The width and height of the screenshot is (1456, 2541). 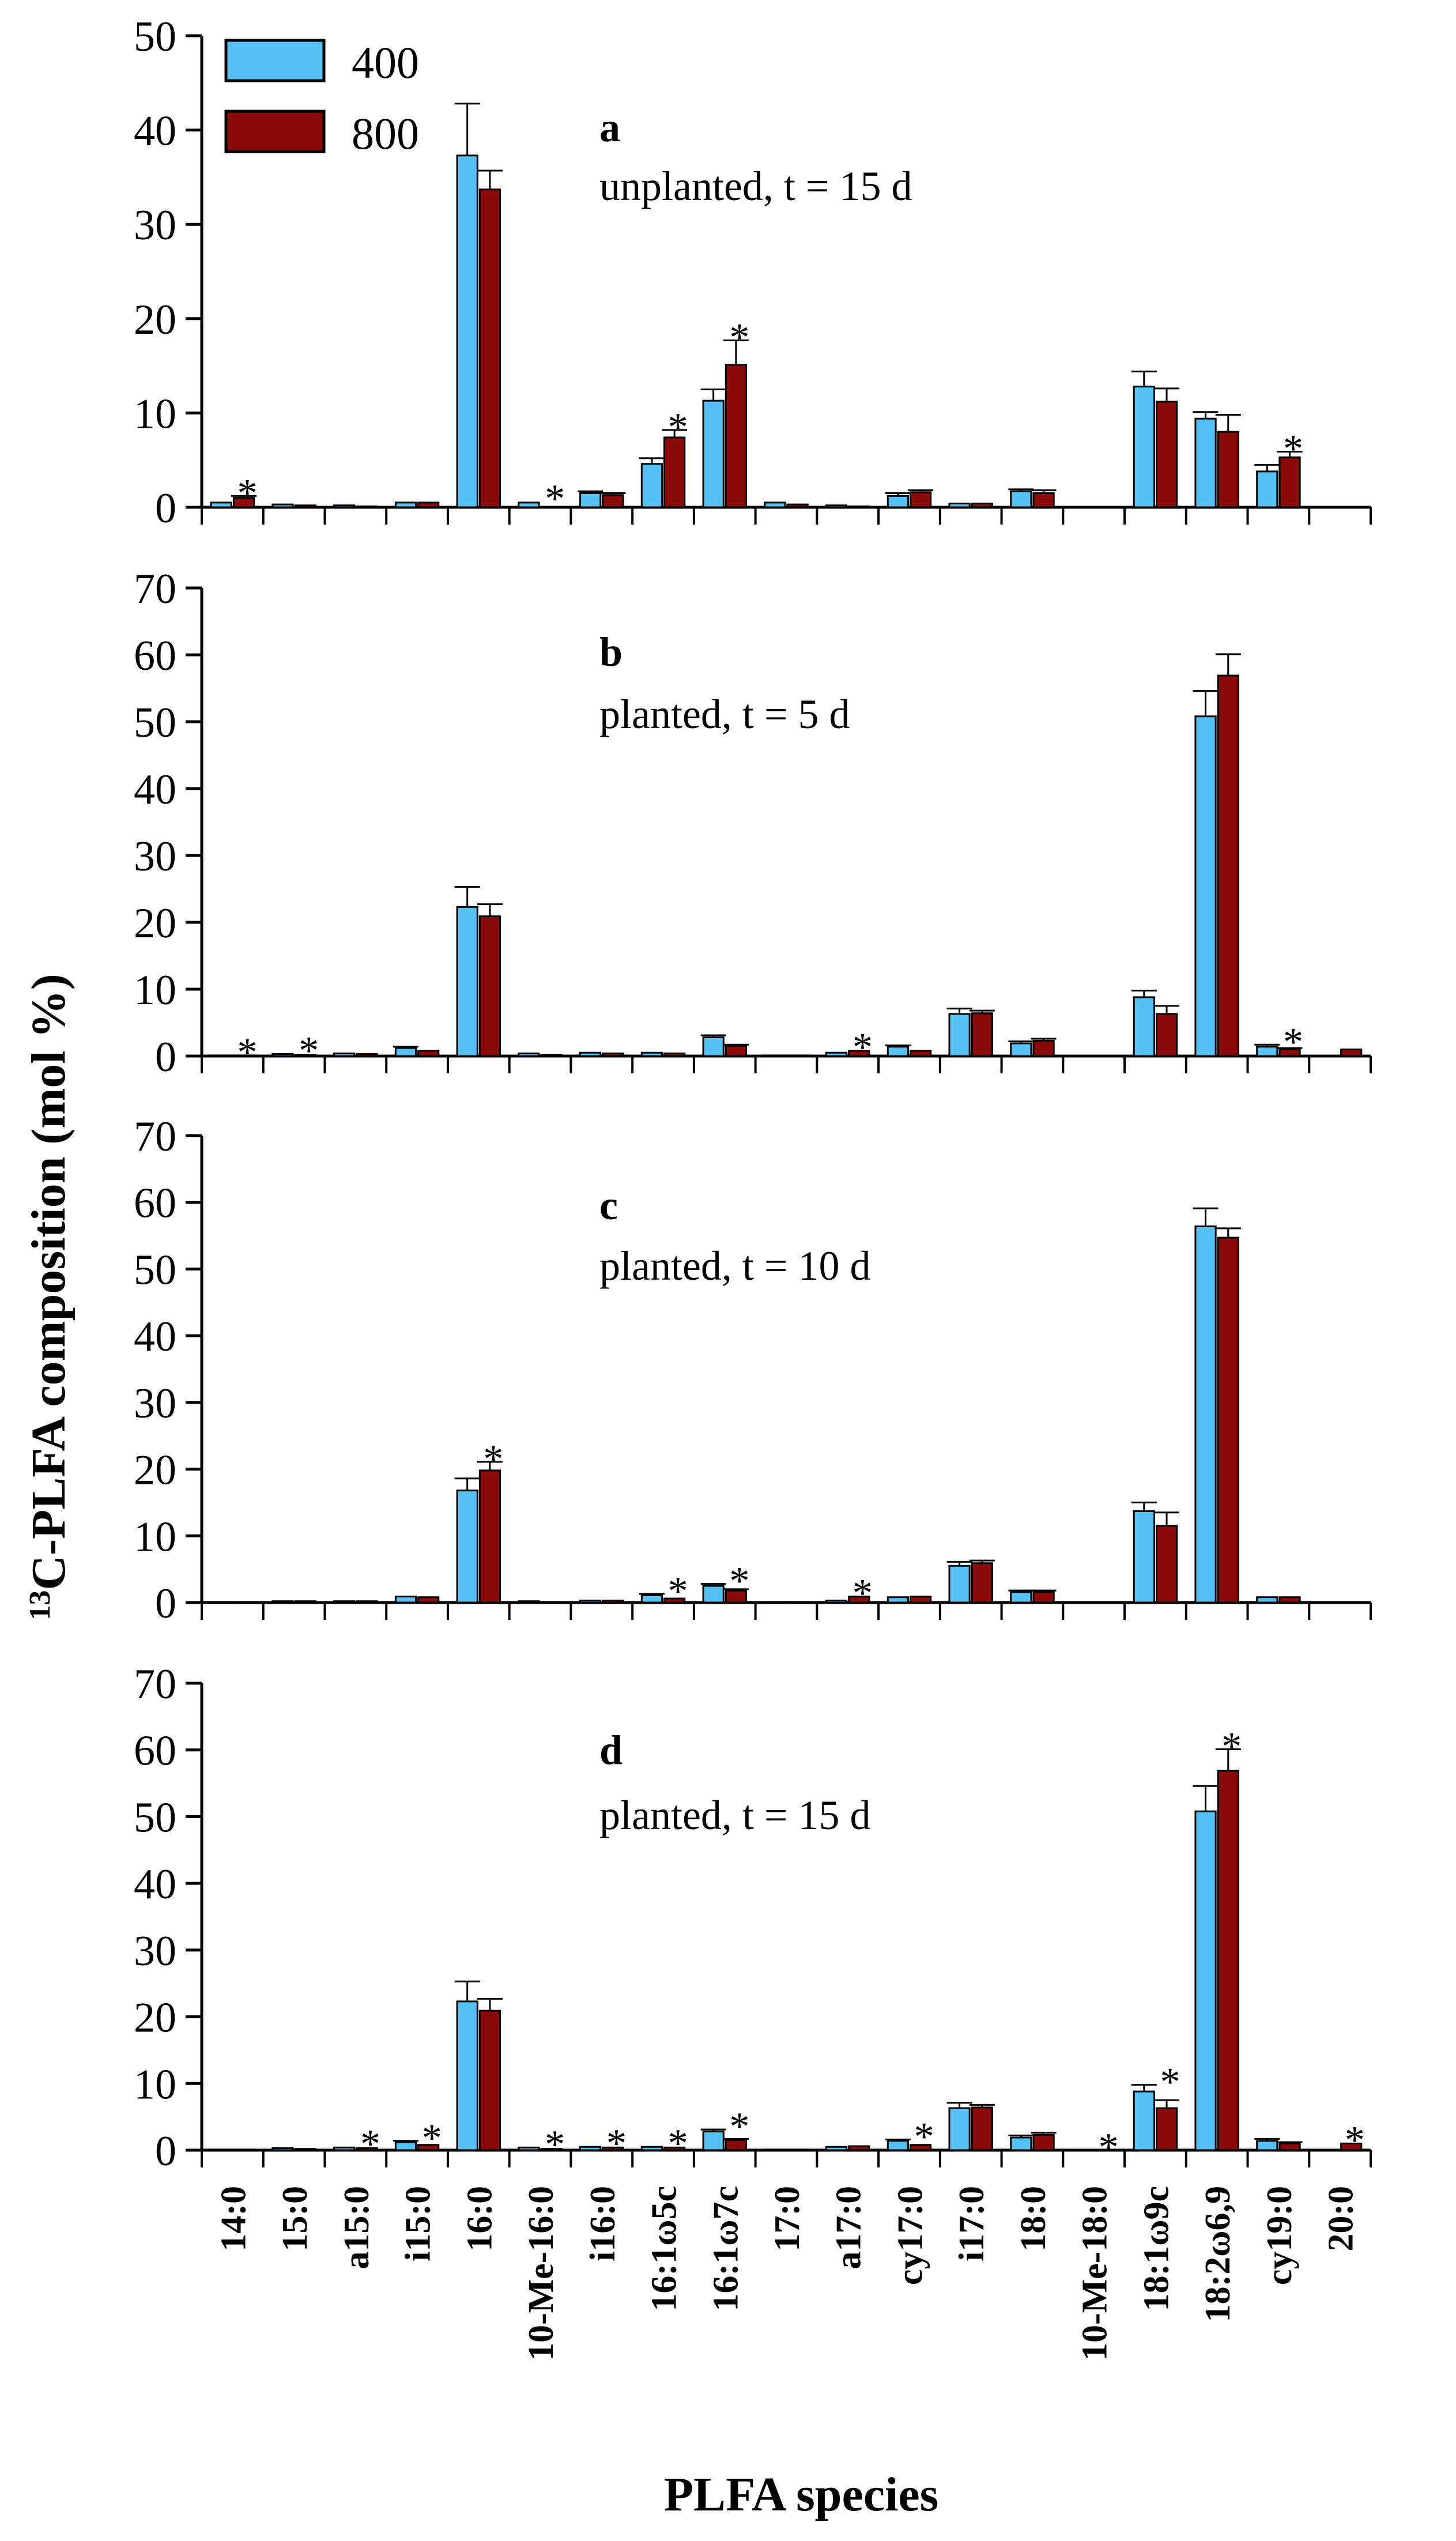 What do you see at coordinates (735, 1815) in the screenshot?
I see `panel-subtitle: planted, t = 15 d` at bounding box center [735, 1815].